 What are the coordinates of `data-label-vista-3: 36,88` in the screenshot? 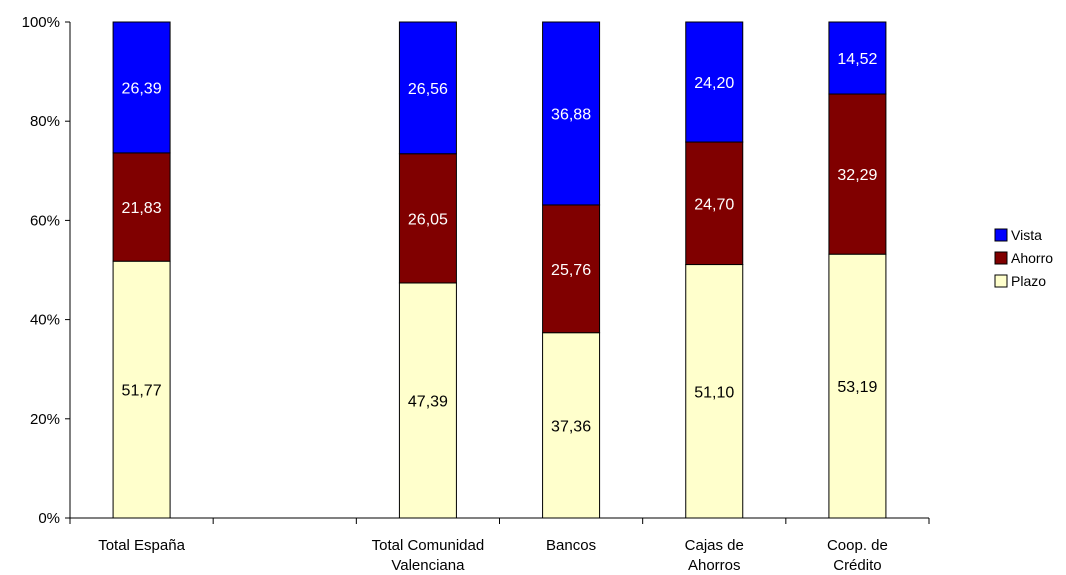 It's located at (571, 114).